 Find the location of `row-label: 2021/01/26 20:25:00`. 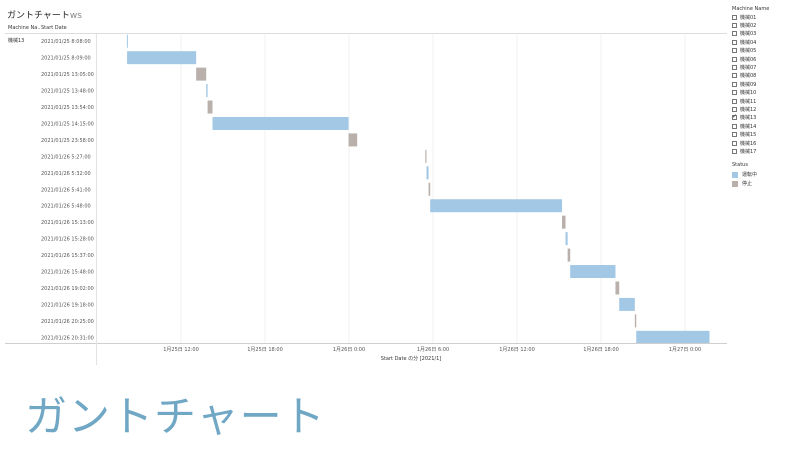

row-label: 2021/01/26 20:25:00 is located at coordinates (67, 322).